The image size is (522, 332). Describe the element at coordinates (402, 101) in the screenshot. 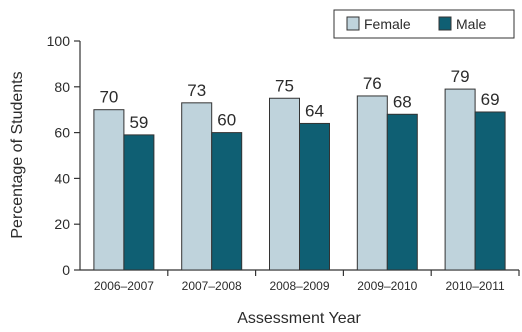

I see `data-label-male: 68` at that location.